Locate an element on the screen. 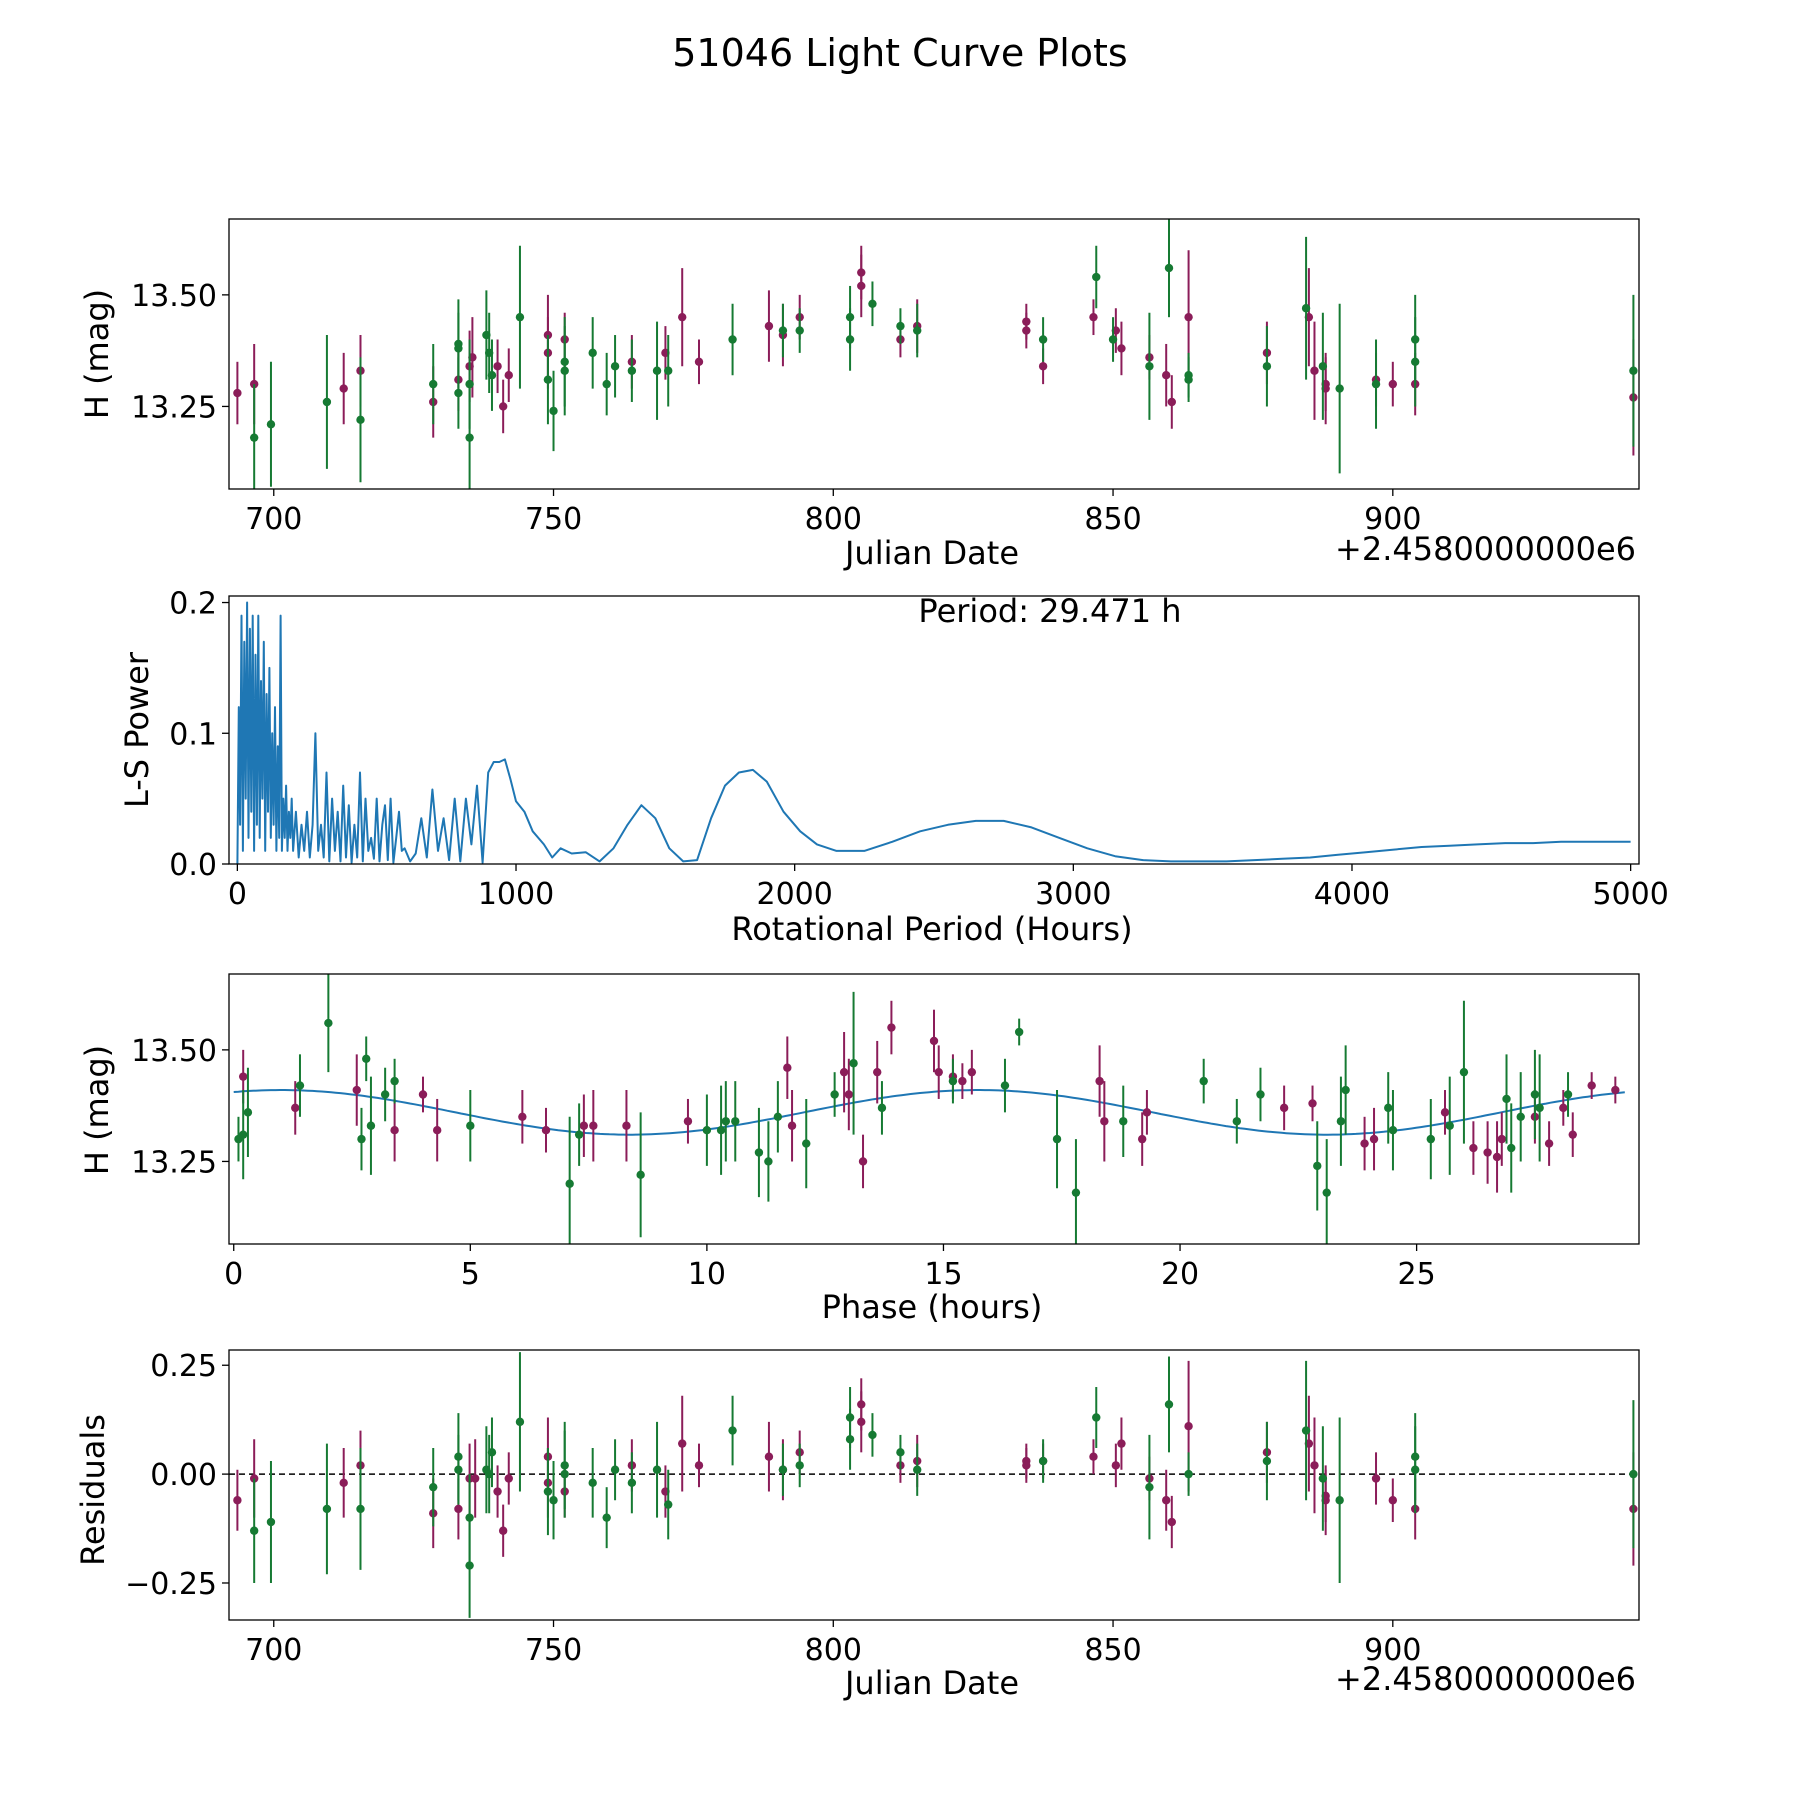 Image resolution: width=1800 pixels, height=1800 pixels. ls-ylabel: L-S Power is located at coordinates (137, 729).